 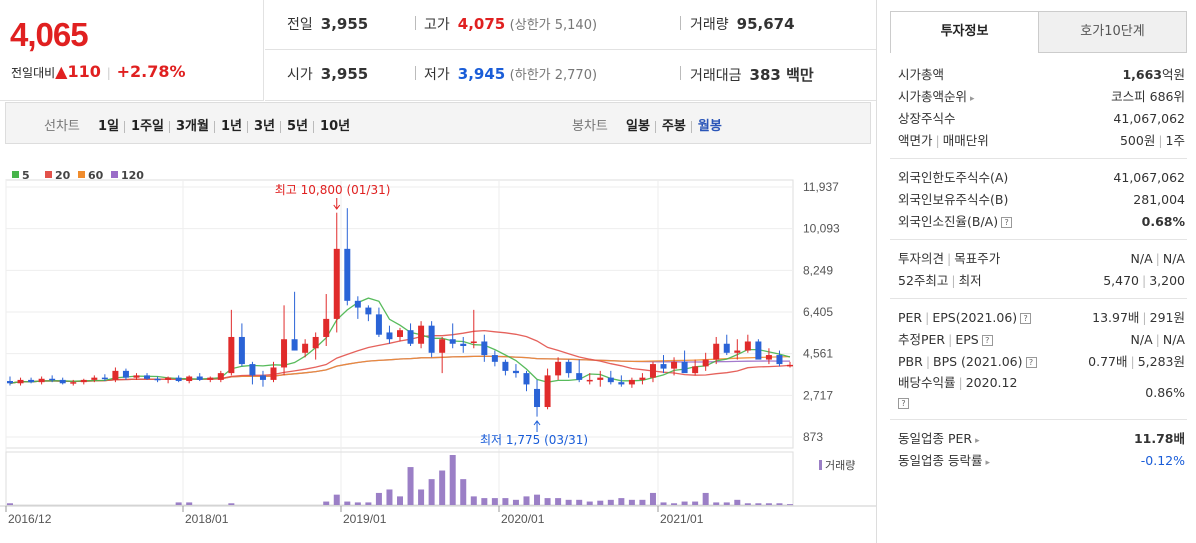 I want to click on y-tick-label: 8,249, so click(x=818, y=270).